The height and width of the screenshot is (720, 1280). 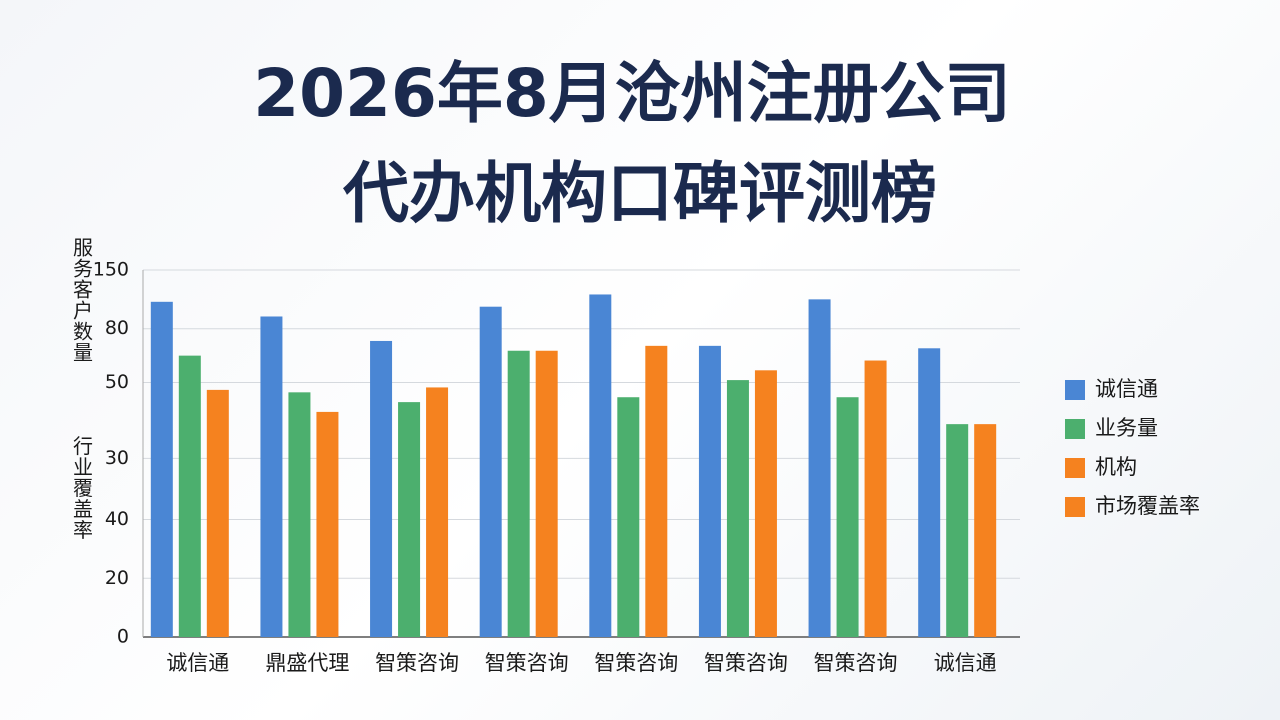 What do you see at coordinates (82, 300) in the screenshot?
I see `y-axis-label: 服务客户数量` at bounding box center [82, 300].